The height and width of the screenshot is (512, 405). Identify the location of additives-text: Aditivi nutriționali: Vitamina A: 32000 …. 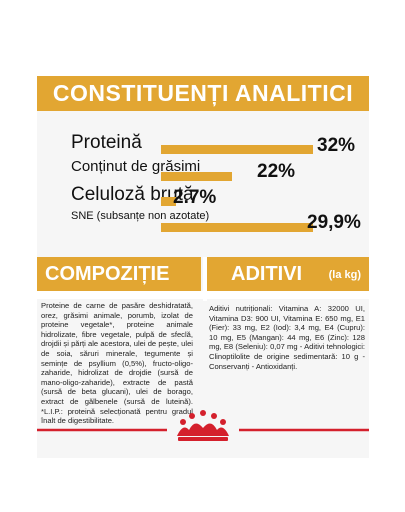
(287, 337).